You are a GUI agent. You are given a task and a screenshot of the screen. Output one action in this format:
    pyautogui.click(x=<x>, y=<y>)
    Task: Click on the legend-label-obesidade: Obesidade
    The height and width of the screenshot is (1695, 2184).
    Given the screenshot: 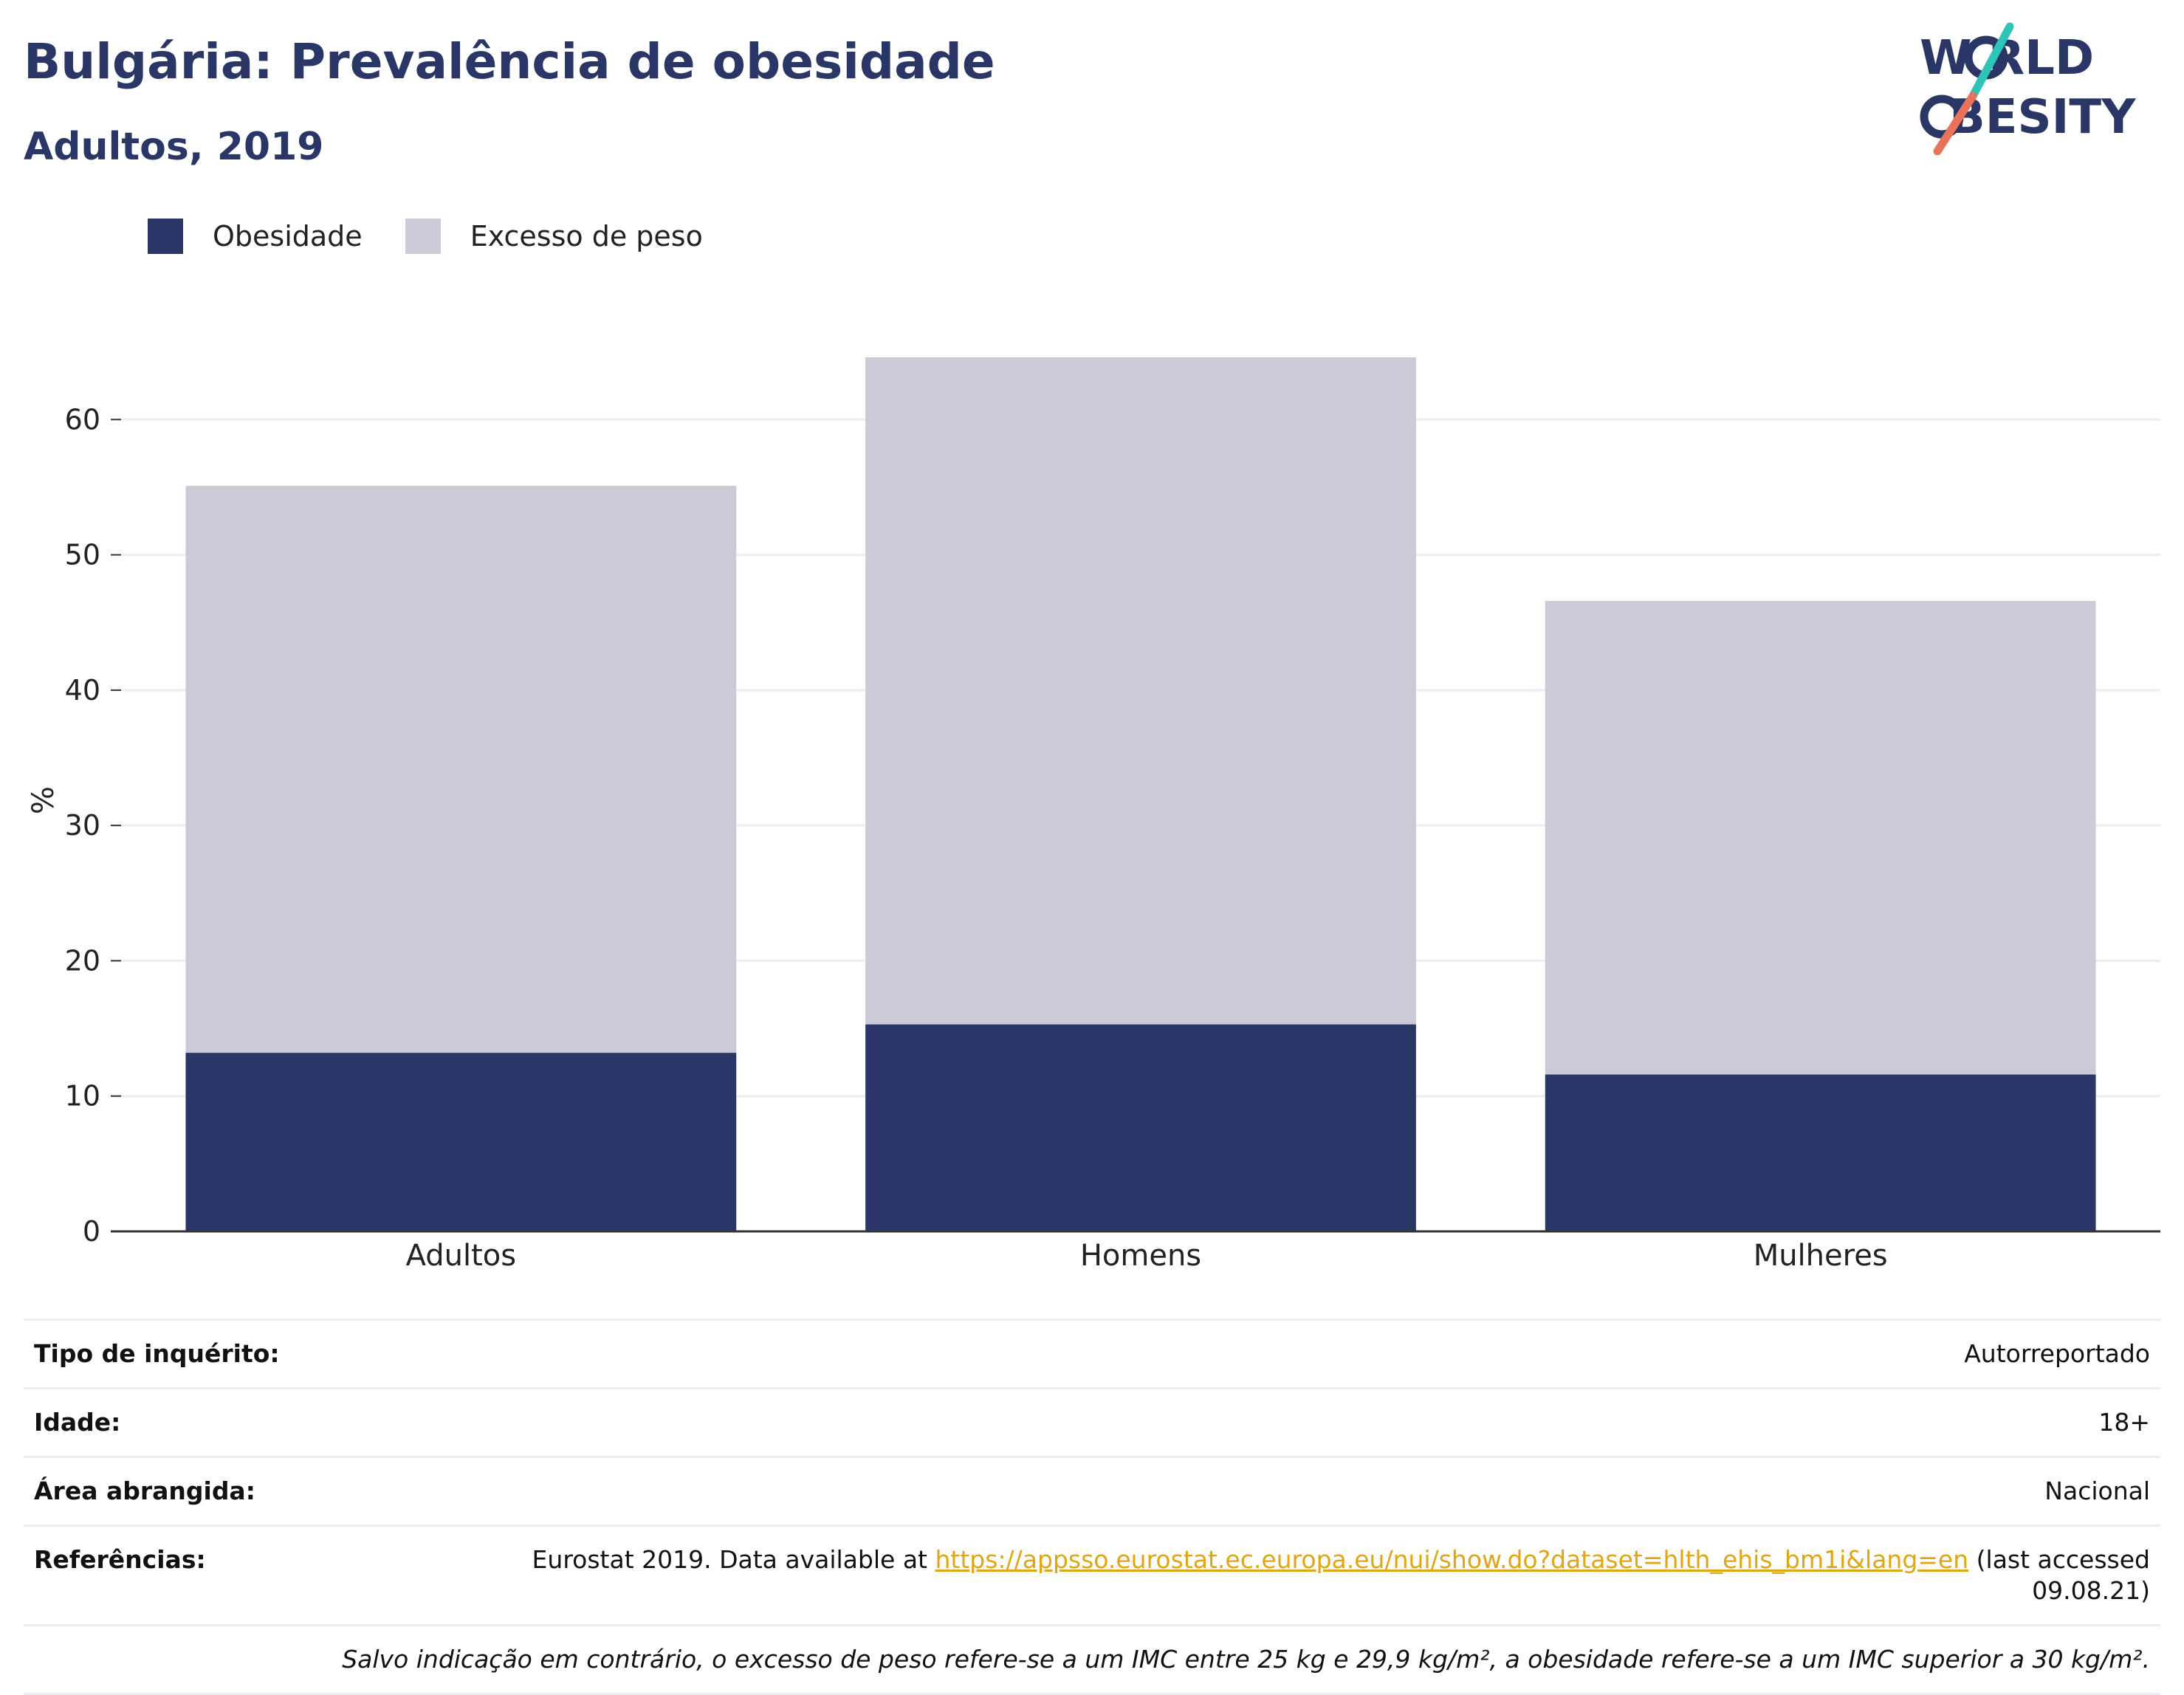 What is the action you would take?
    pyautogui.click(x=288, y=236)
    